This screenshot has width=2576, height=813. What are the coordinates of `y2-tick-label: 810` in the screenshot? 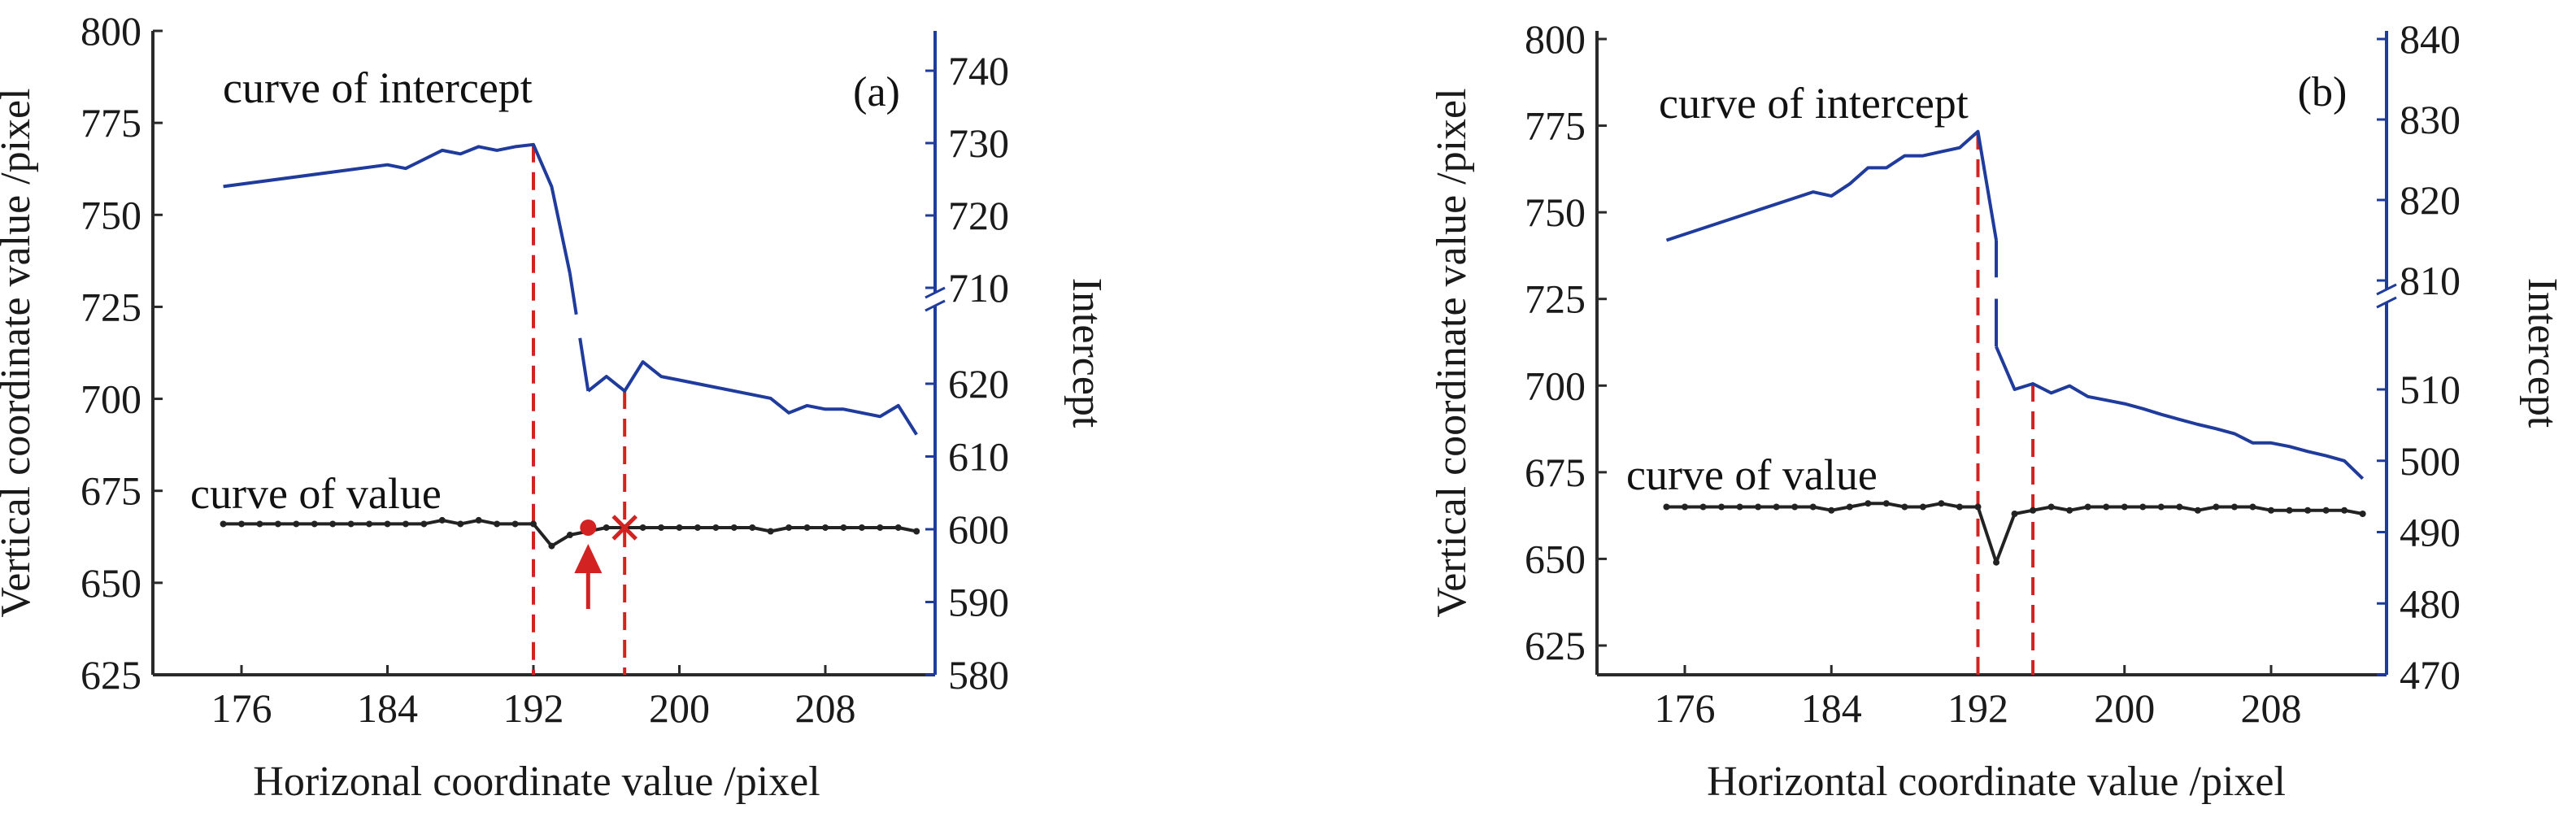 It's located at (2430, 280).